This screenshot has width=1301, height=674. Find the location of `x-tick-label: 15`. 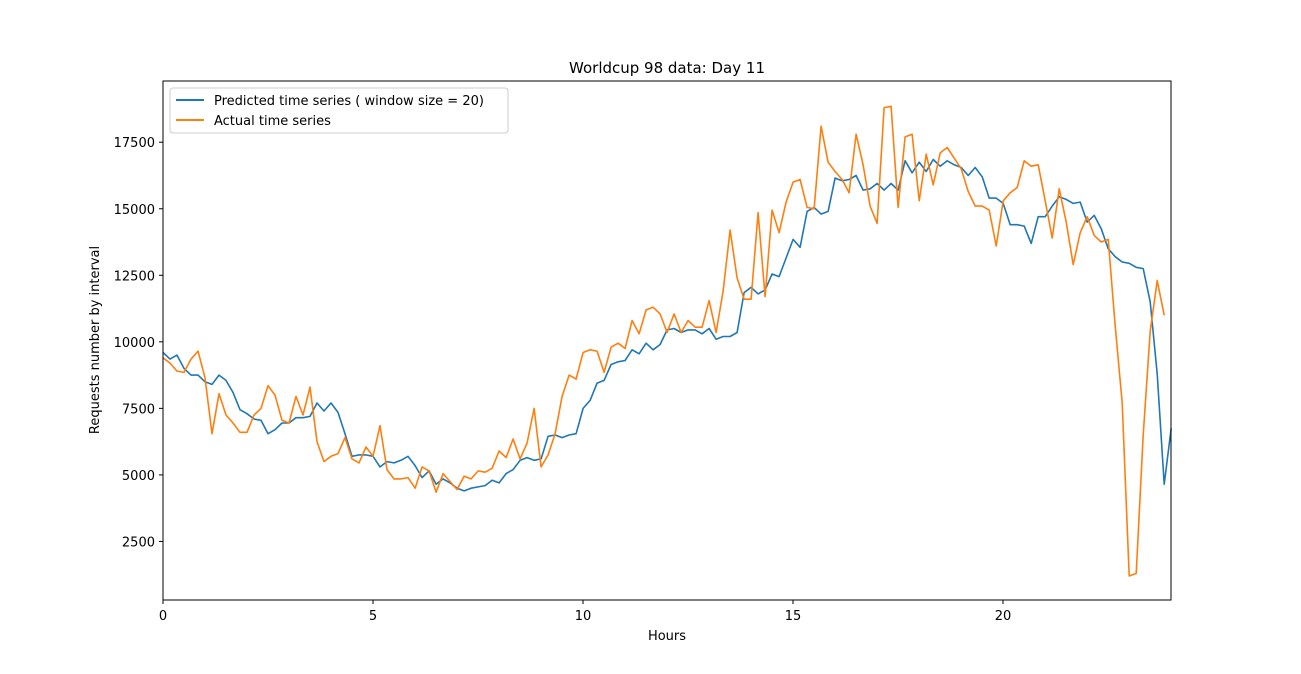

x-tick-label: 15 is located at coordinates (793, 616).